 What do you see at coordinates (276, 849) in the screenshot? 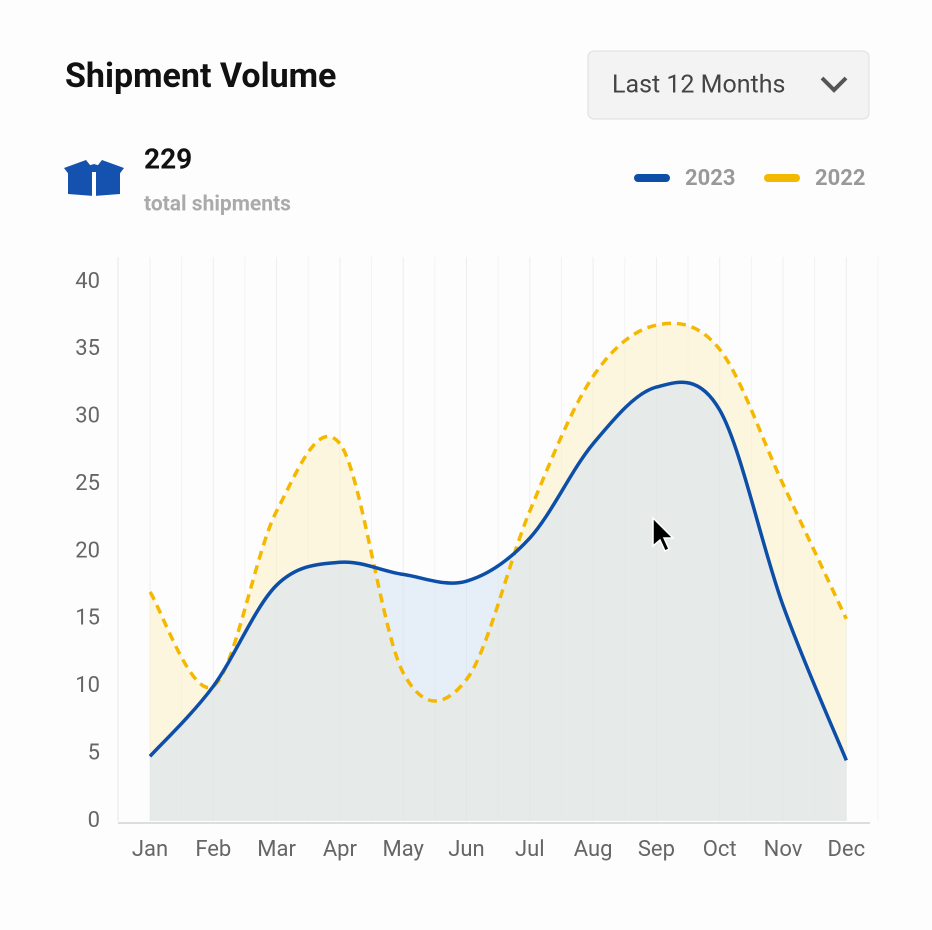
I see `x-tick-label: Mar` at bounding box center [276, 849].